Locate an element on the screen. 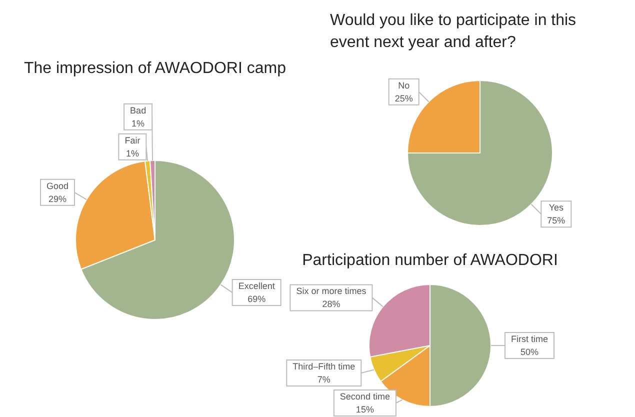 The image size is (635, 417). slice-label: Yes is located at coordinates (556, 207).